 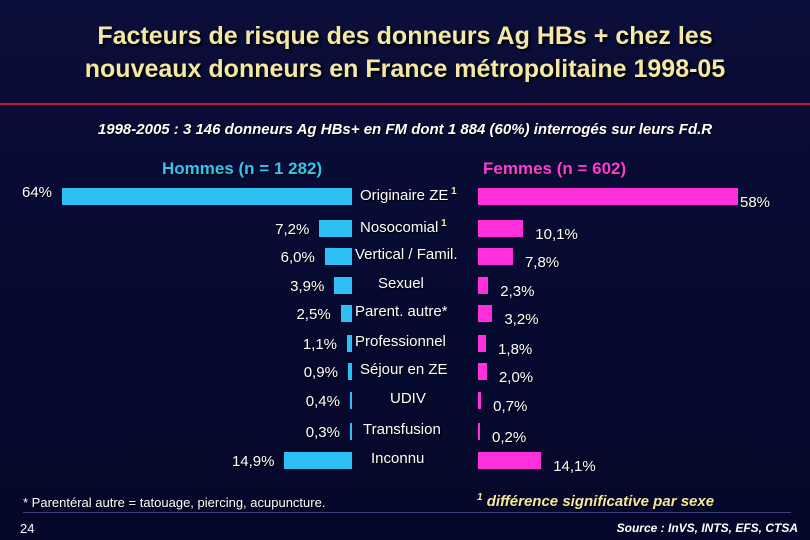 I want to click on category-text: Professionnel, so click(x=400, y=341).